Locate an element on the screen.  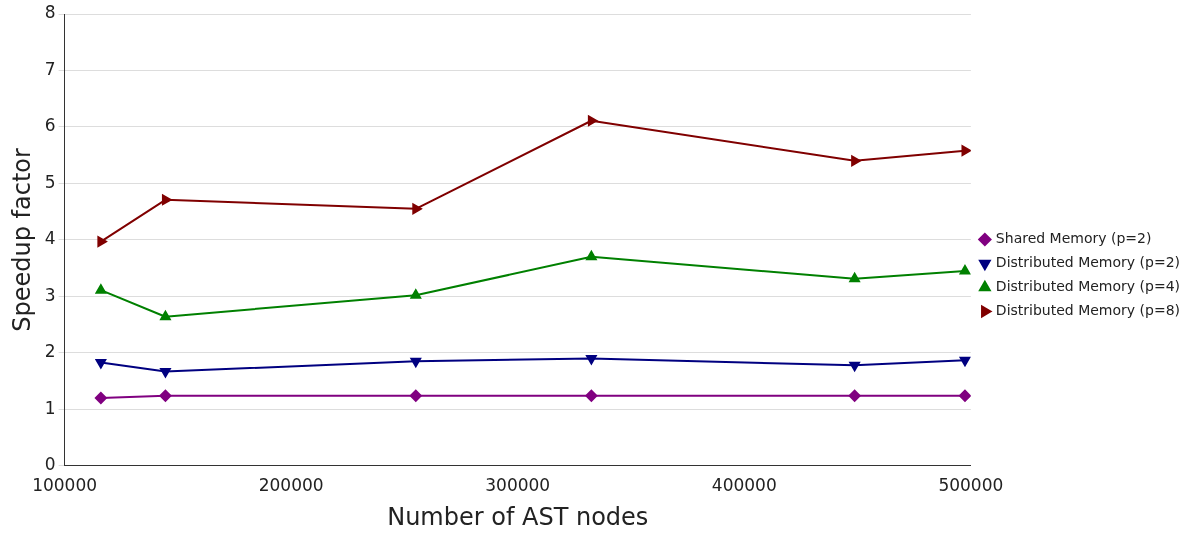
x-tick-label: 400000 is located at coordinates (744, 485).